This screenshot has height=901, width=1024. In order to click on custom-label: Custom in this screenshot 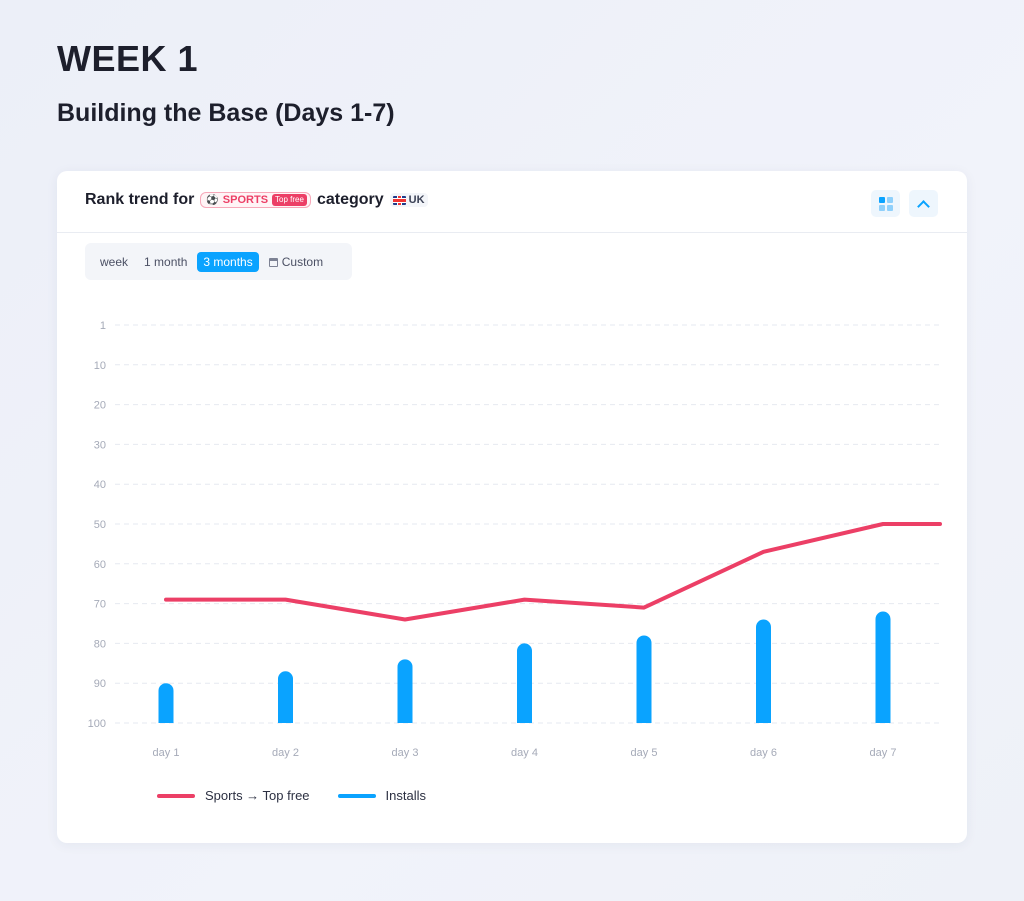, I will do `click(302, 261)`.